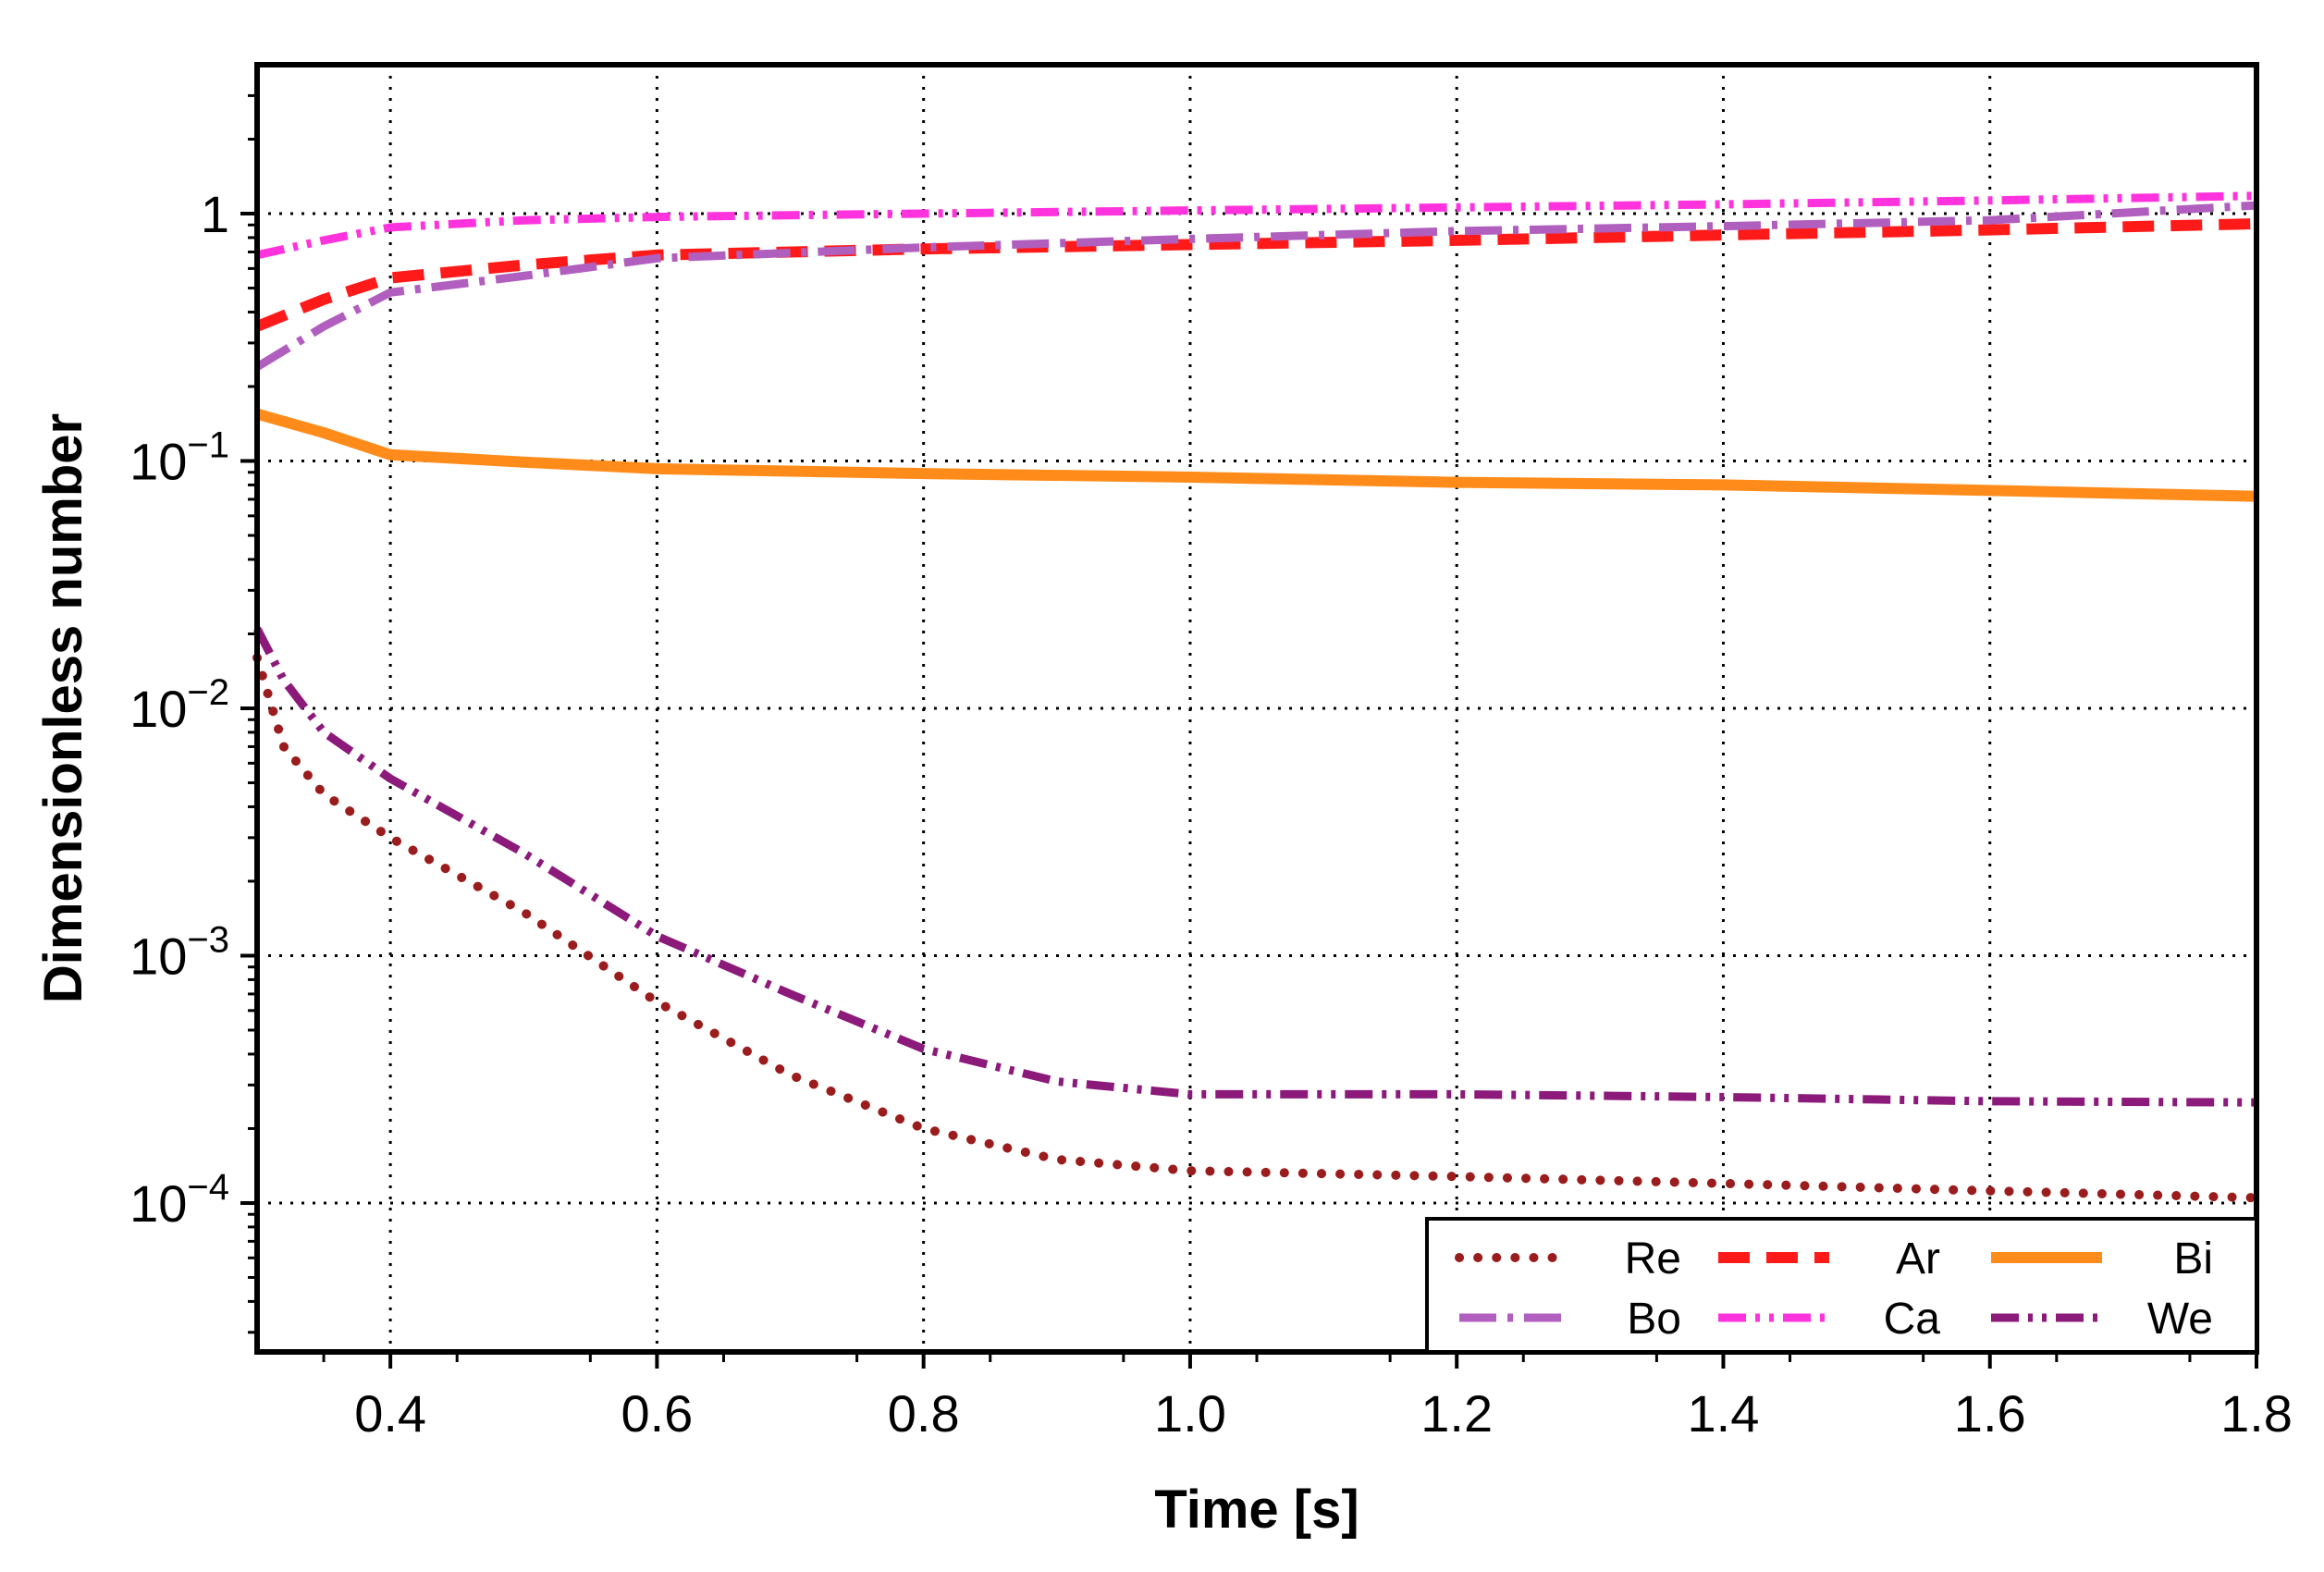  I want to click on legend: Re Ar Bi Bo Ca We, so click(1841, 1285).